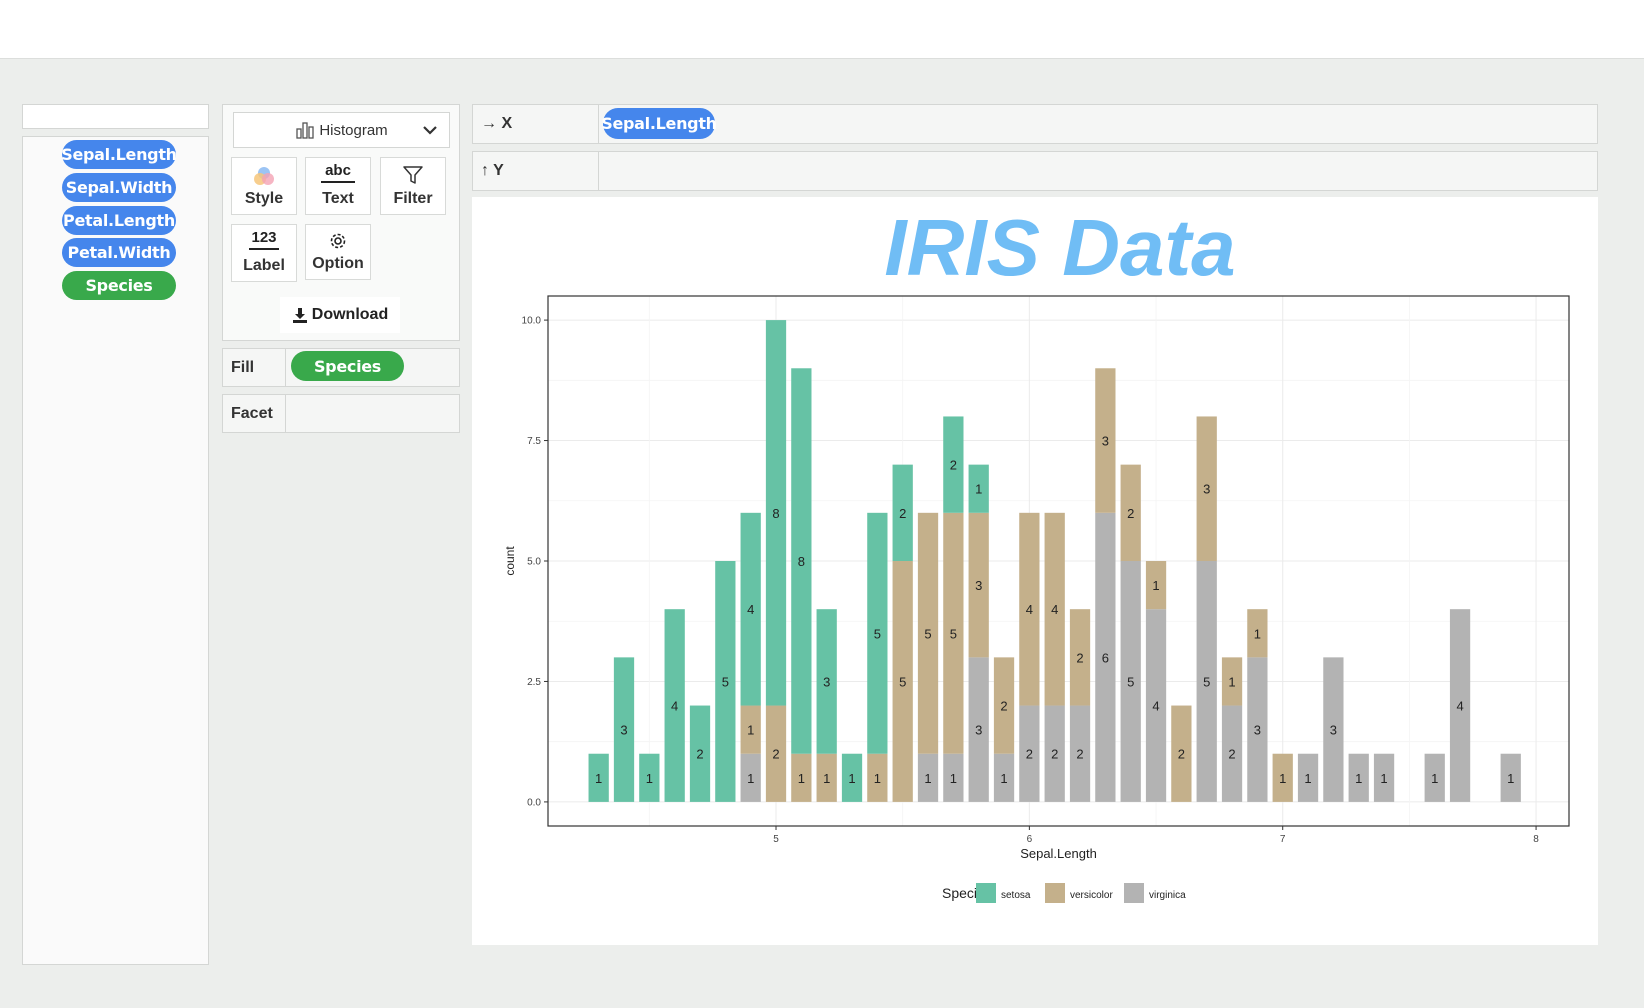  What do you see at coordinates (119, 252) in the screenshot?
I see `variable-pill-petal-width: Petal.Width` at bounding box center [119, 252].